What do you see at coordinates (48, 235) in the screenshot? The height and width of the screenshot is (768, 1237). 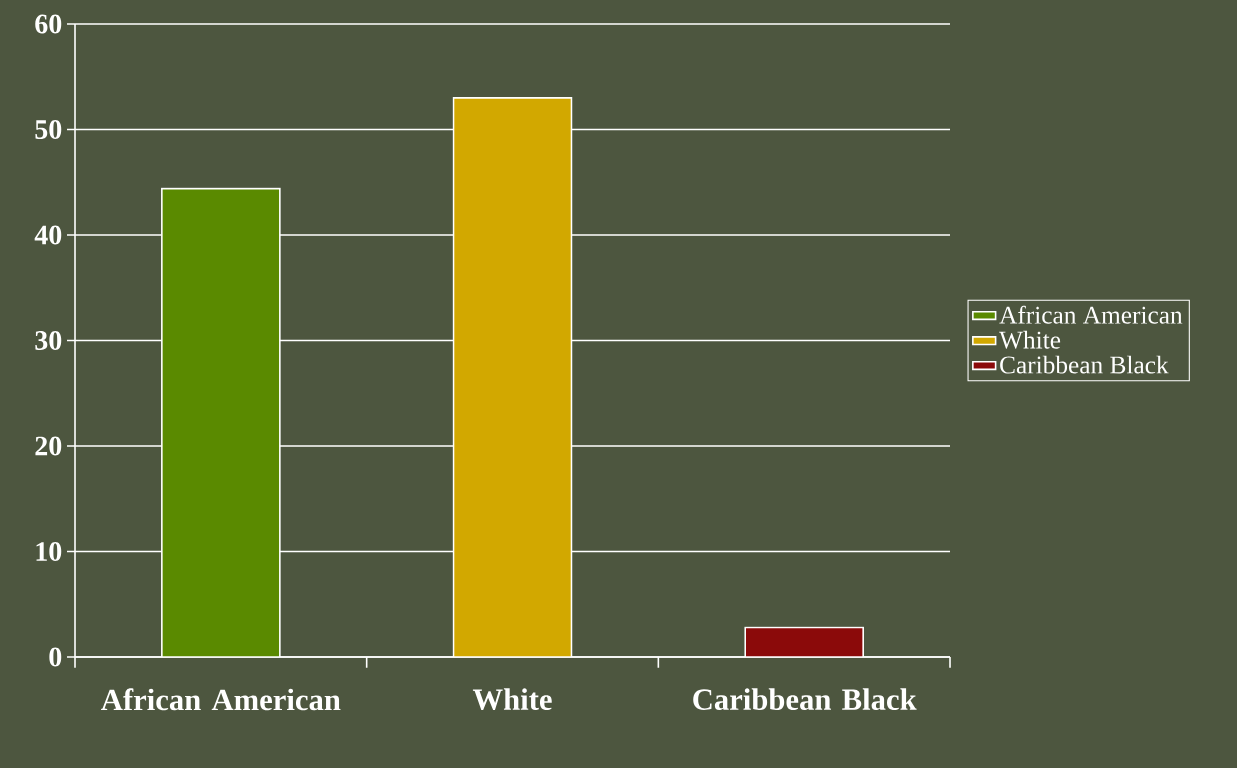 I see `y-tick-label: 40` at bounding box center [48, 235].